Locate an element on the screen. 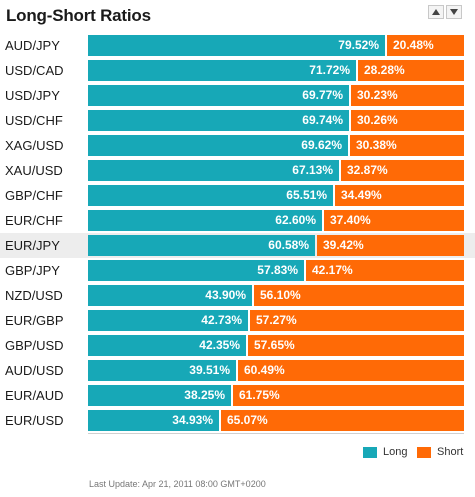  short-bar-segment: 65.07% is located at coordinates (342, 420).